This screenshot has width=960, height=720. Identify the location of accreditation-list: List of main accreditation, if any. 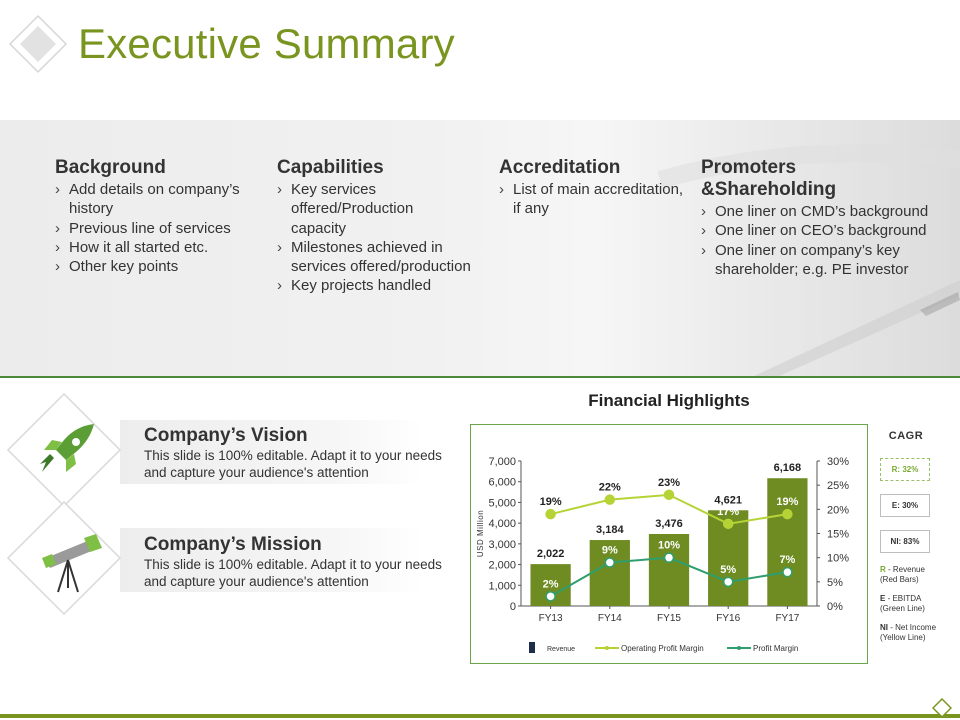
(594, 199).